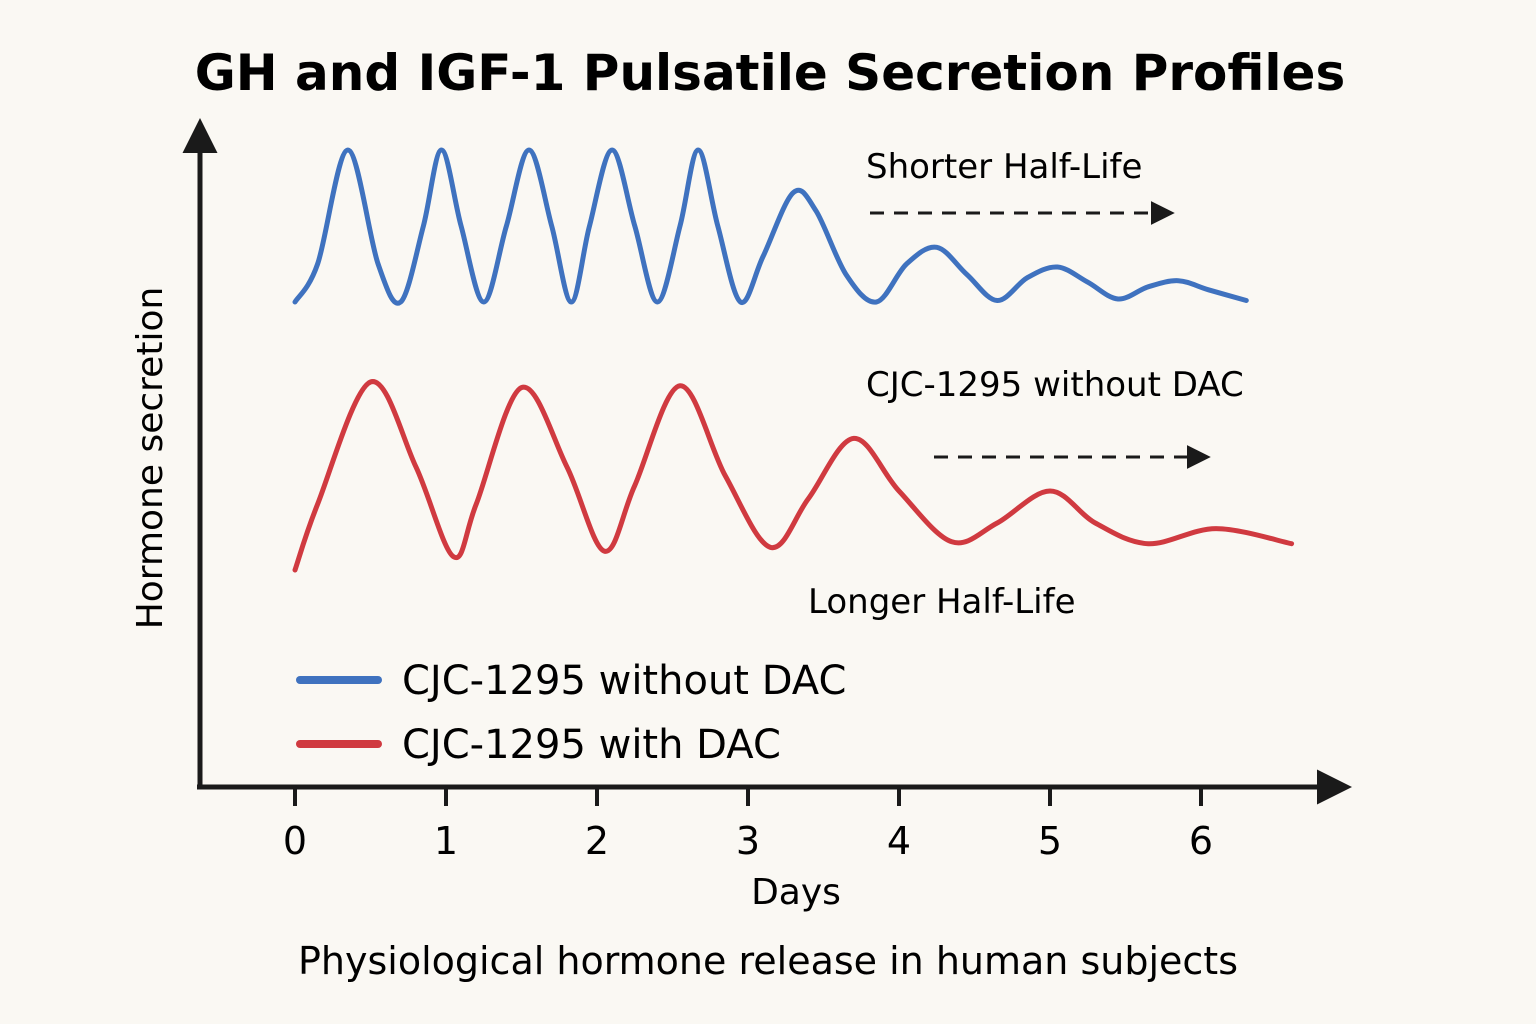 The height and width of the screenshot is (1024, 1536). What do you see at coordinates (1055, 385) in the screenshot?
I see `annotation-text-without-dac: CJC-1295 without DAC` at bounding box center [1055, 385].